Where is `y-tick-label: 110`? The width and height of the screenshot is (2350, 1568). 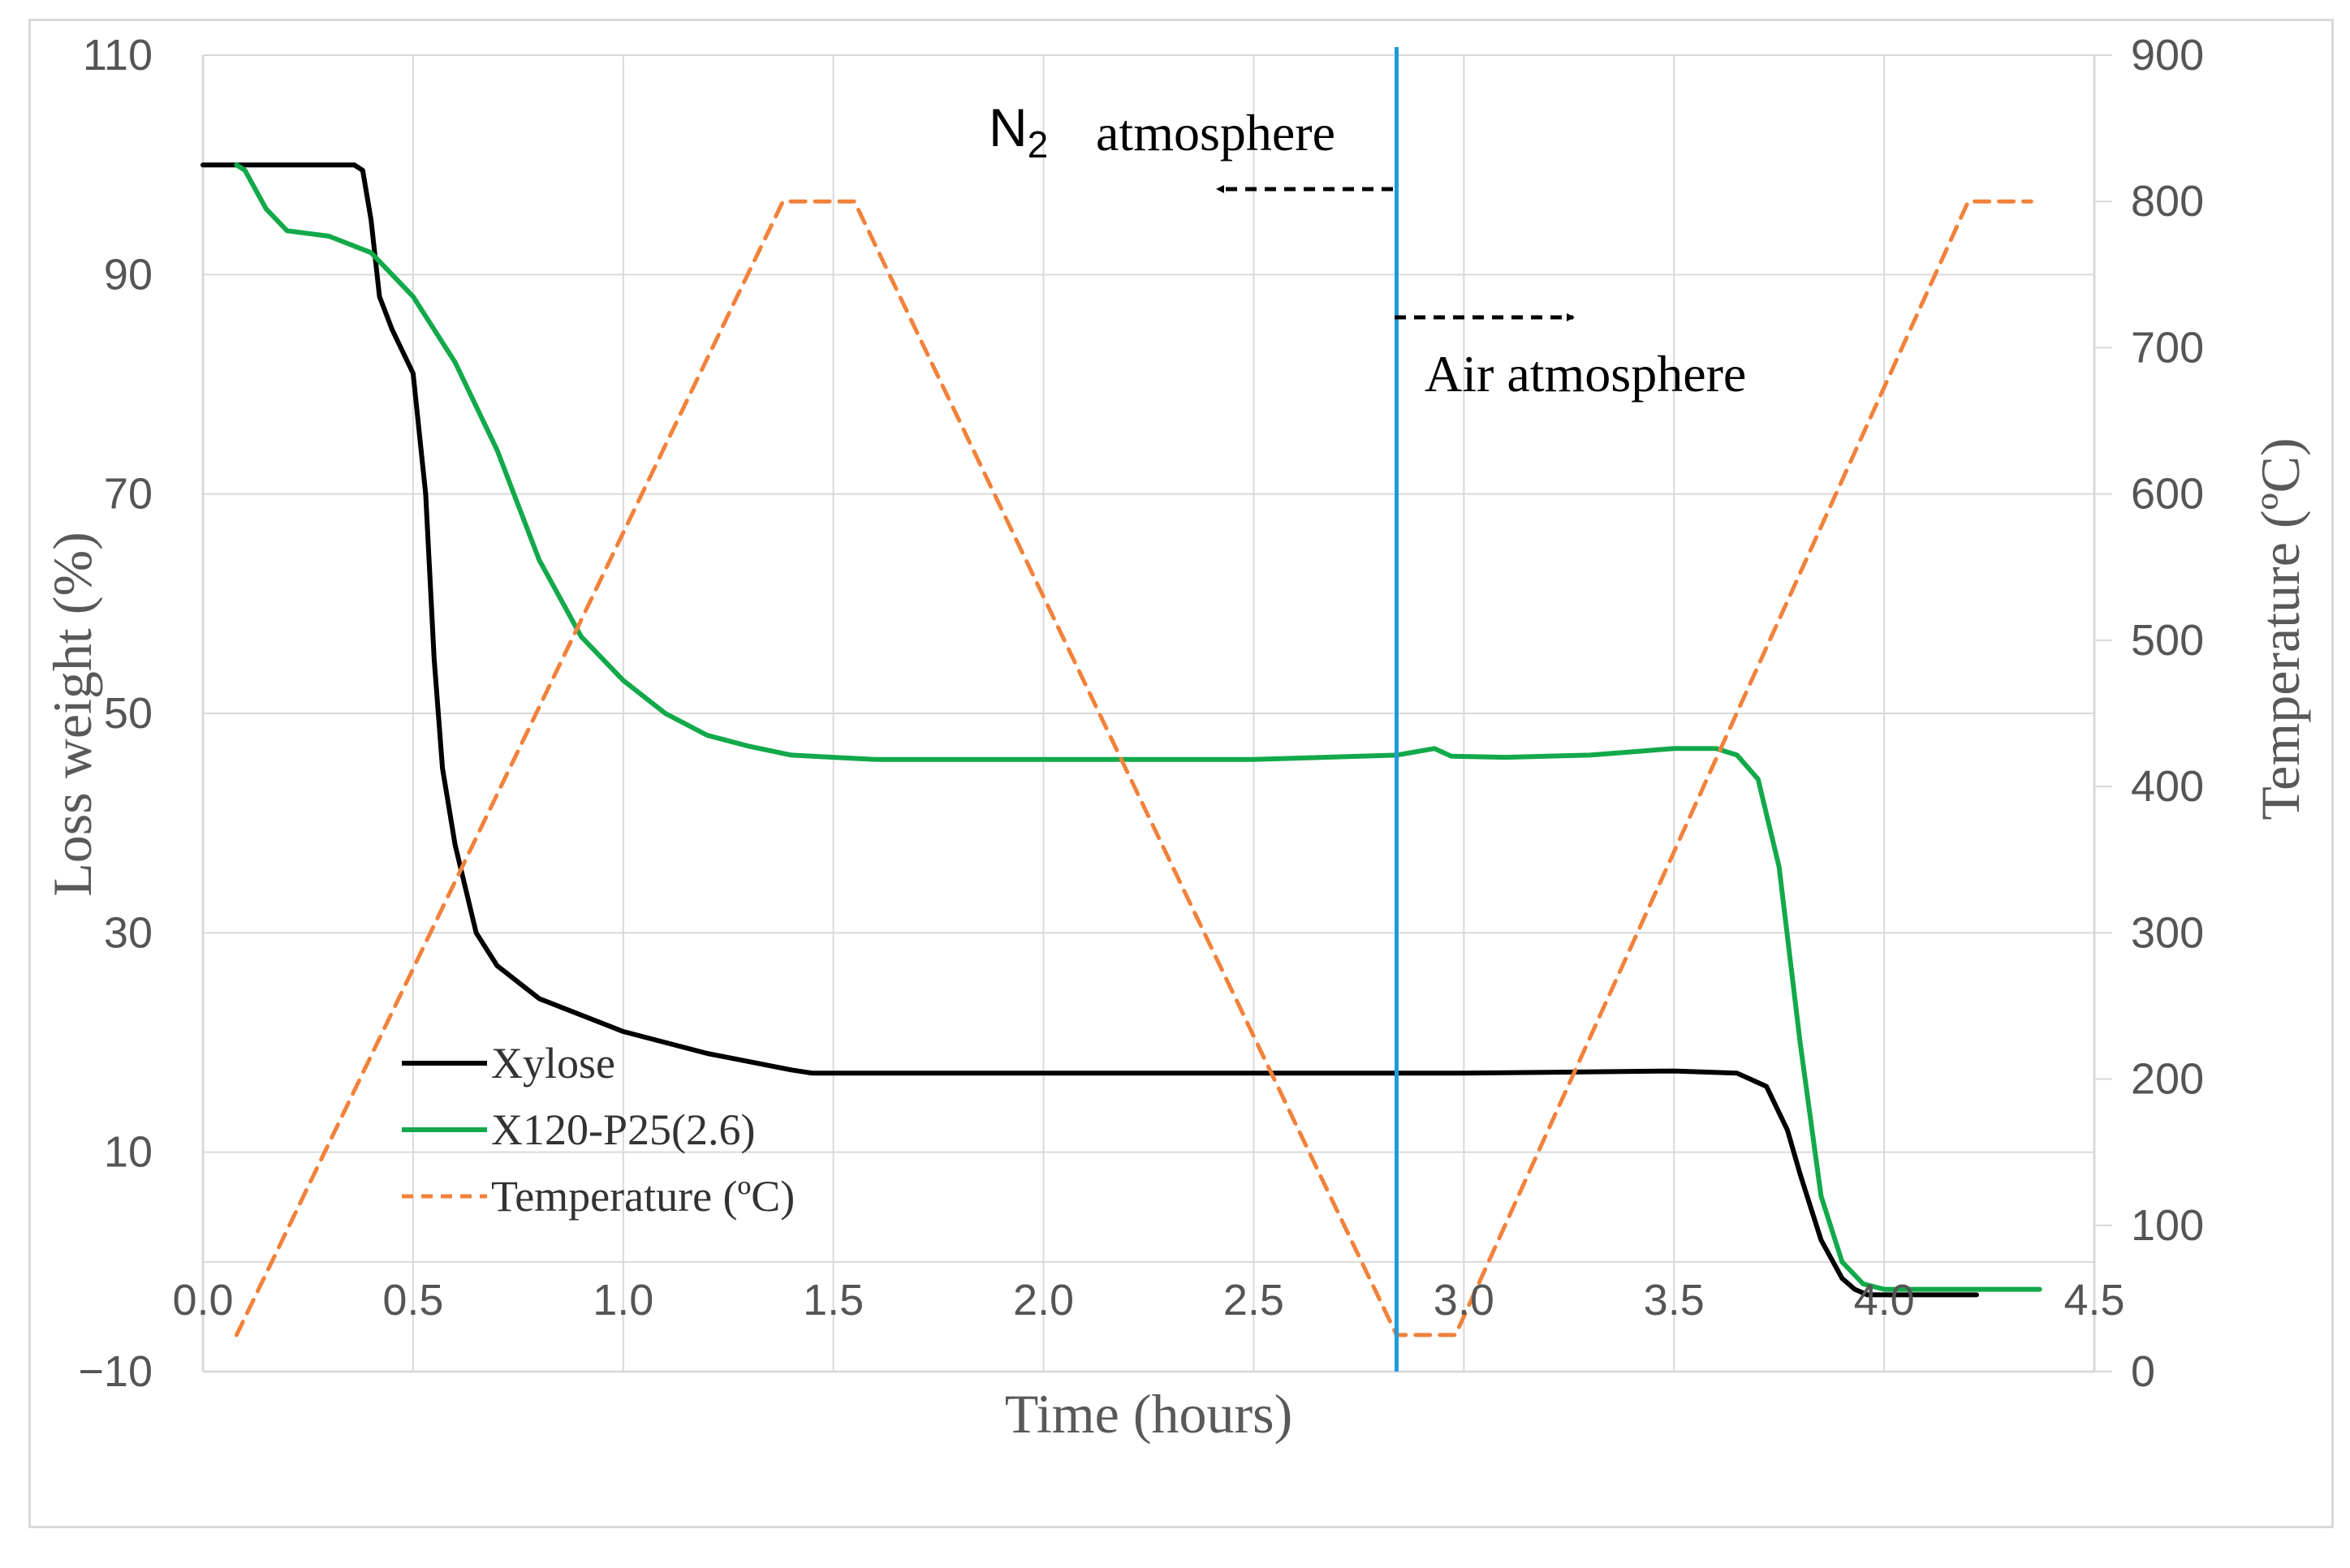 y-tick-label: 110 is located at coordinates (118, 55).